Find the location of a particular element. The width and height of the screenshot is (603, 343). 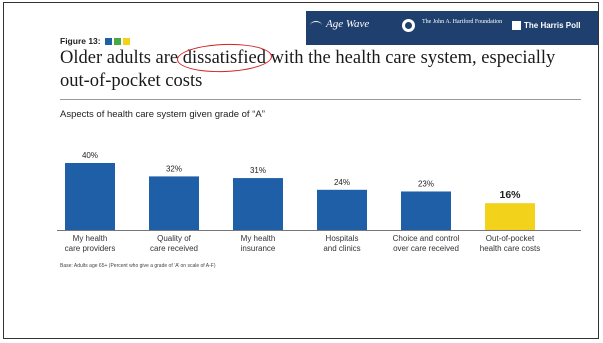

category-label-2-1: insurance is located at coordinates (258, 248).